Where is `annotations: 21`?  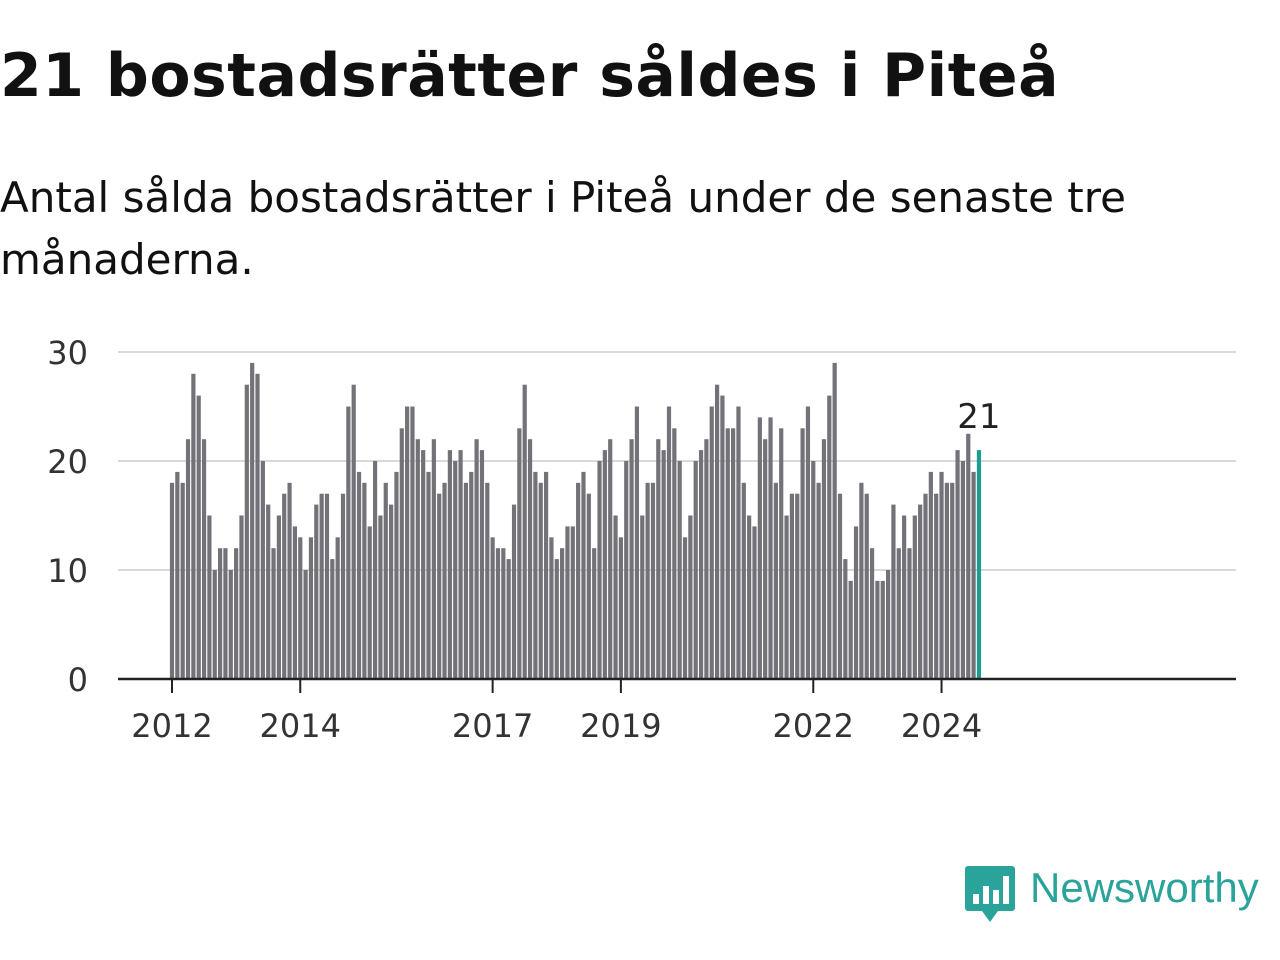 annotations: 21 is located at coordinates (978, 417).